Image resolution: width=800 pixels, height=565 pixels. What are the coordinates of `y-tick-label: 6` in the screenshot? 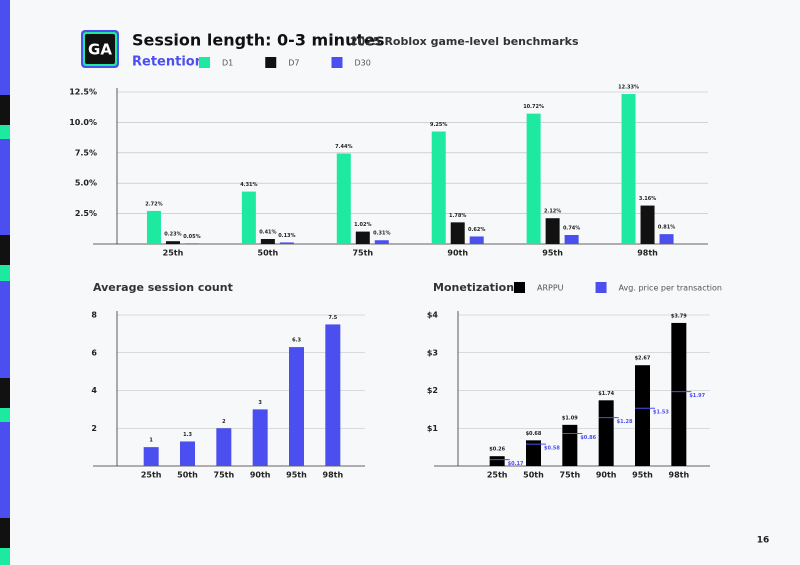 It's located at (94, 352).